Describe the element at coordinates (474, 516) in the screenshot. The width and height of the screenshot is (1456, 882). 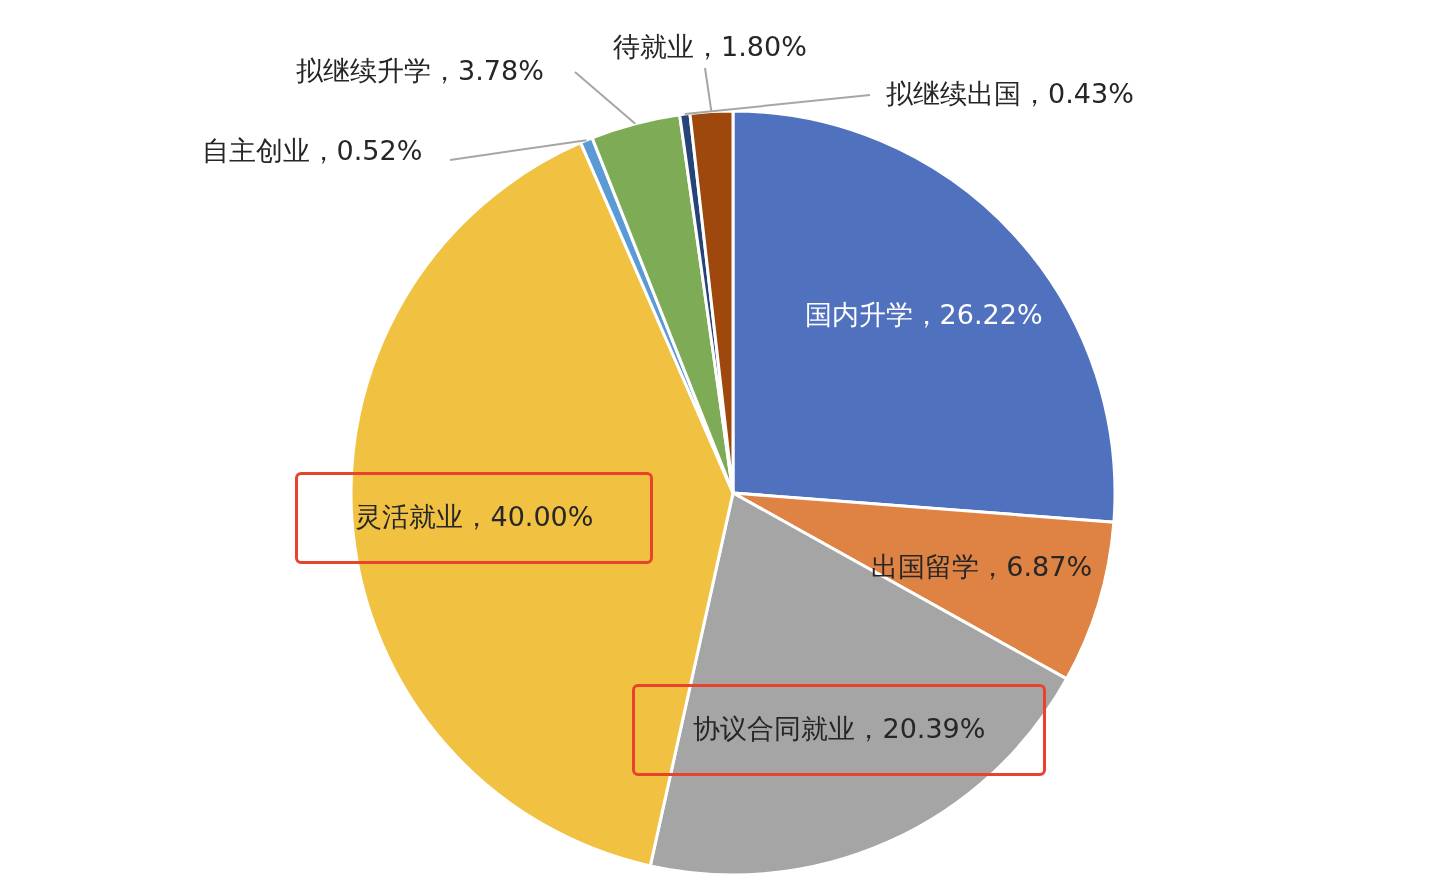
I see `slice-label: 灵活就业，40.00%` at that location.